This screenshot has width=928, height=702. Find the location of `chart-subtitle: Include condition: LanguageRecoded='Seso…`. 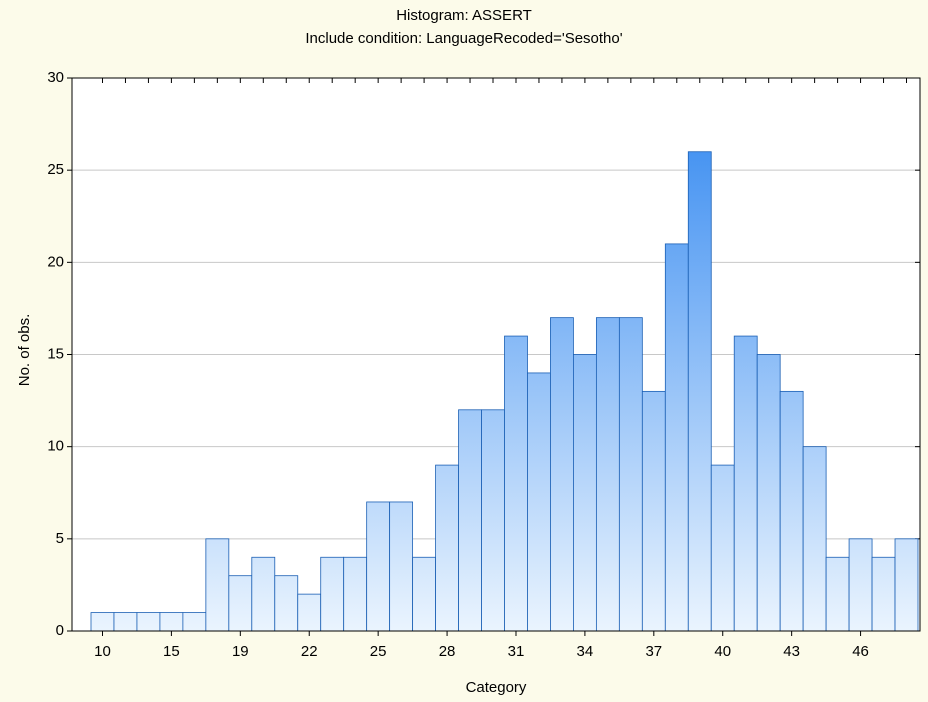

chart-subtitle: Include condition: LanguageRecoded='Seso… is located at coordinates (463, 38).